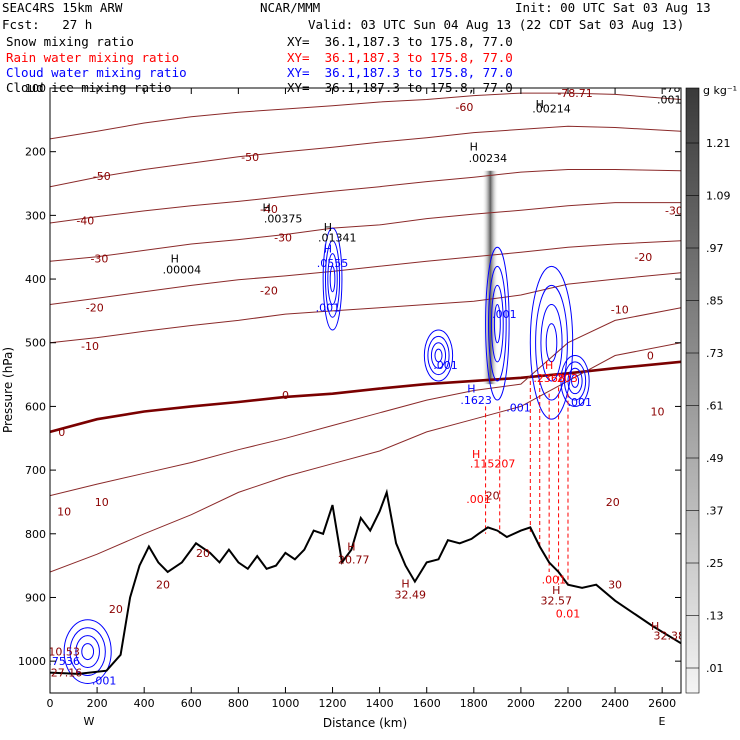 Image resolution: width=740 pixels, height=740 pixels. What do you see at coordinates (354, 559) in the screenshot?
I see `contour-label: 20.77` at bounding box center [354, 559].